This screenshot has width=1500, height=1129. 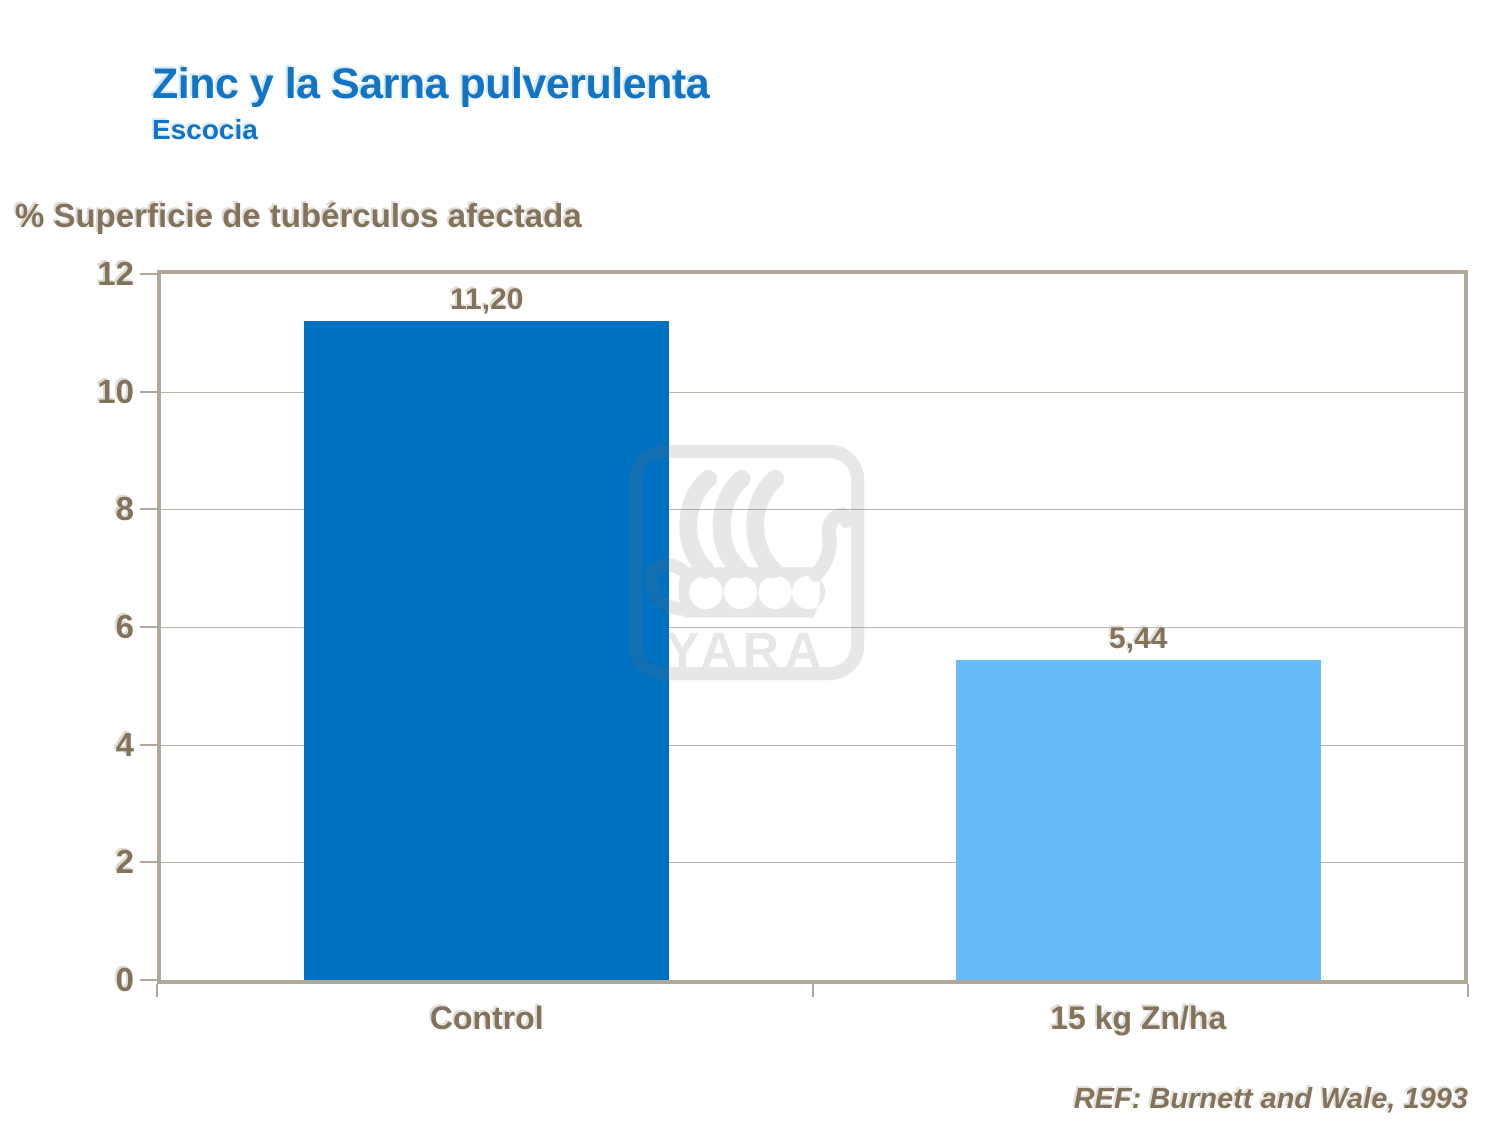 What do you see at coordinates (487, 300) in the screenshot?
I see `bar-value-label: 11,20` at bounding box center [487, 300].